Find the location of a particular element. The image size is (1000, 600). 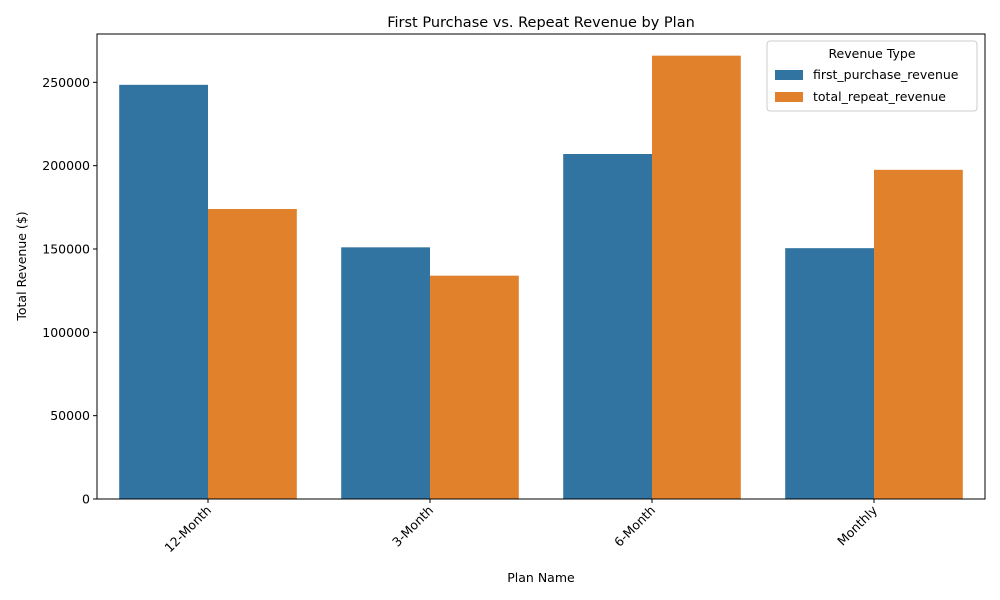

y-tick-label-0: 0 is located at coordinates (86, 499).